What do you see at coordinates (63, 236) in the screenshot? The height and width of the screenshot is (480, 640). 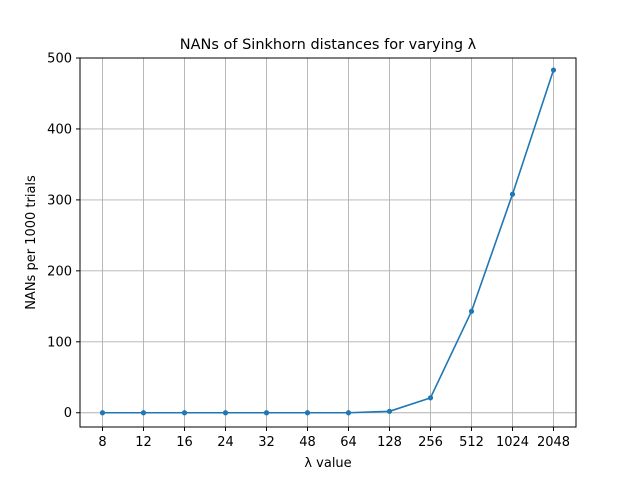 I see `y-axis: 0 100 200 300 400 500` at bounding box center [63, 236].